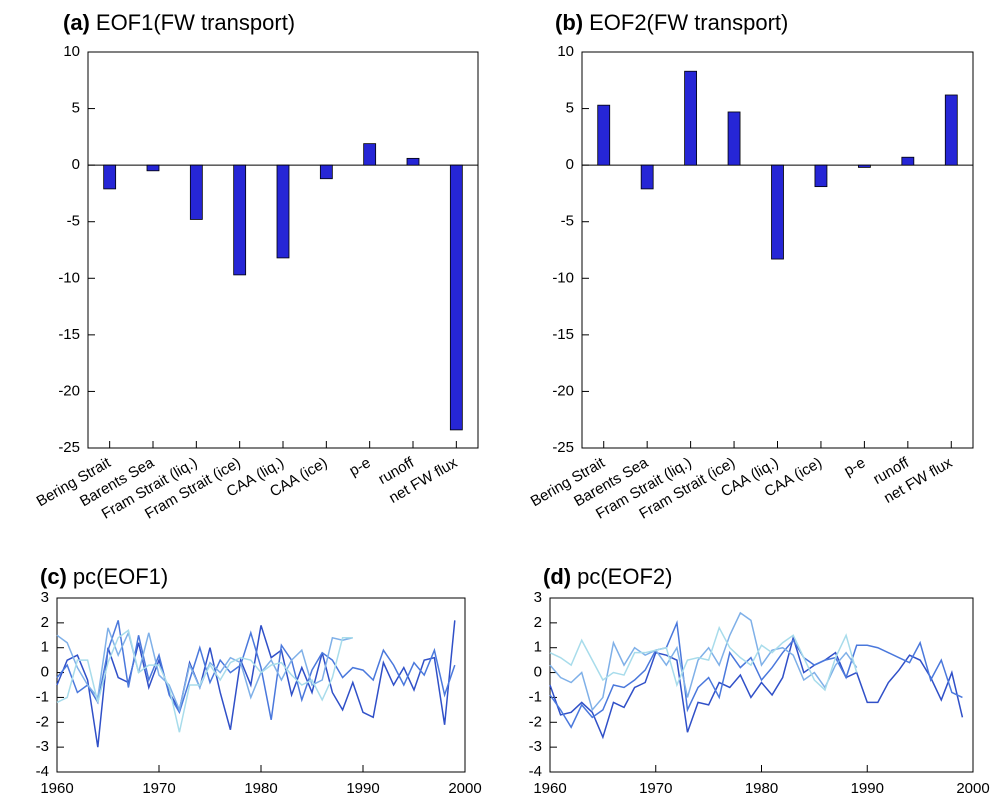 The image size is (990, 796). What do you see at coordinates (569, 22) in the screenshot?
I see `panel-label: (b)` at bounding box center [569, 22].